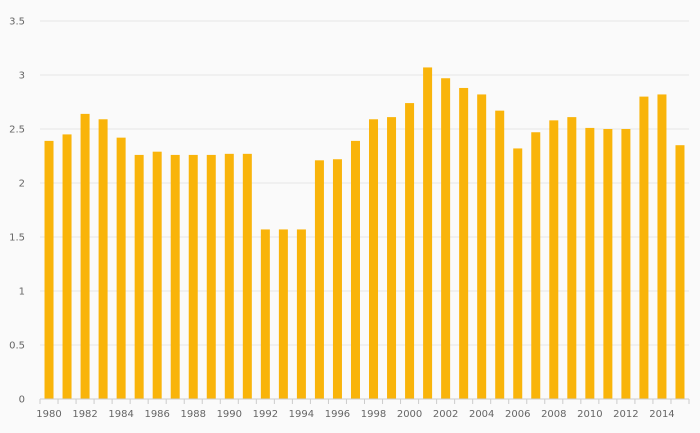 The width and height of the screenshot is (700, 433). I want to click on x-tick-label: 1996, so click(337, 414).